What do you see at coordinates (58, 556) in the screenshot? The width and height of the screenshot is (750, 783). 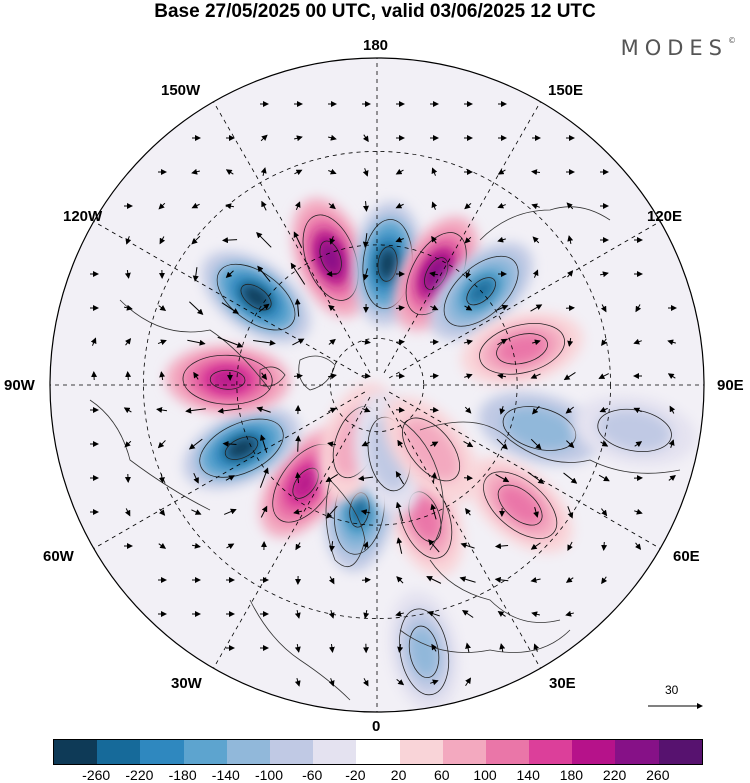 I see `lon-label-60w: 60W` at bounding box center [58, 556].